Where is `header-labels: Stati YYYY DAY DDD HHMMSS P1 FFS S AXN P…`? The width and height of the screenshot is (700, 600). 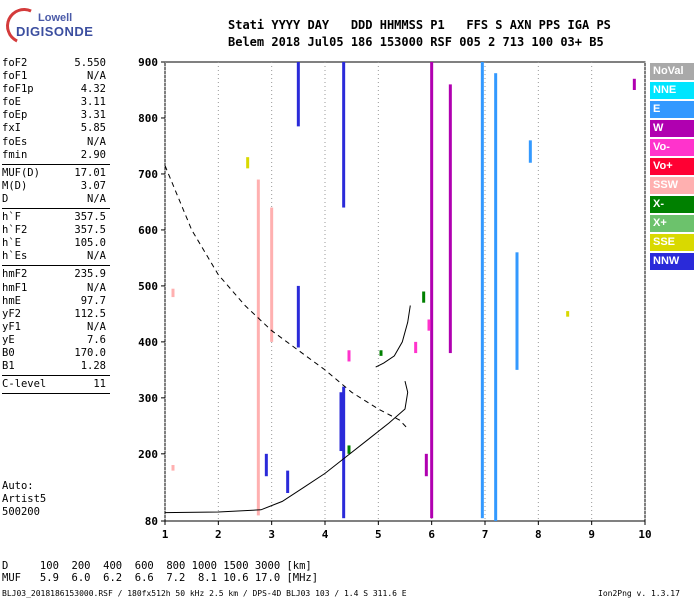
header-labels: Stati YYYY DAY DDD HHMMSS P1 FFS S AXN P… is located at coordinates (419, 25).